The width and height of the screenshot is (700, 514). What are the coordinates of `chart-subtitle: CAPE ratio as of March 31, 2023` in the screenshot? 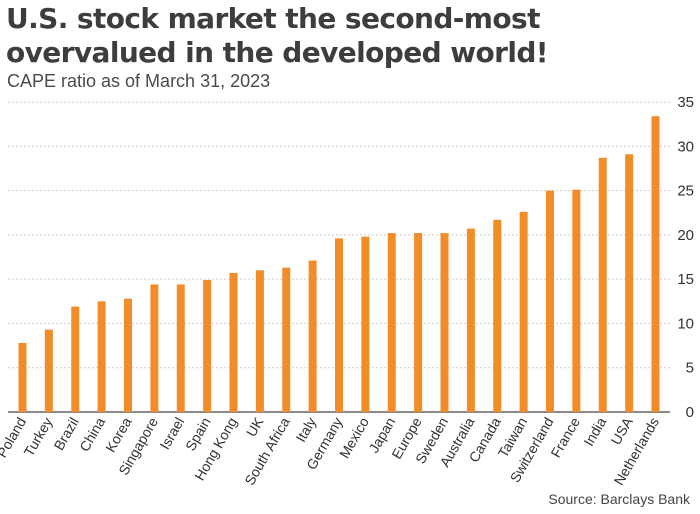 It's located at (139, 81).